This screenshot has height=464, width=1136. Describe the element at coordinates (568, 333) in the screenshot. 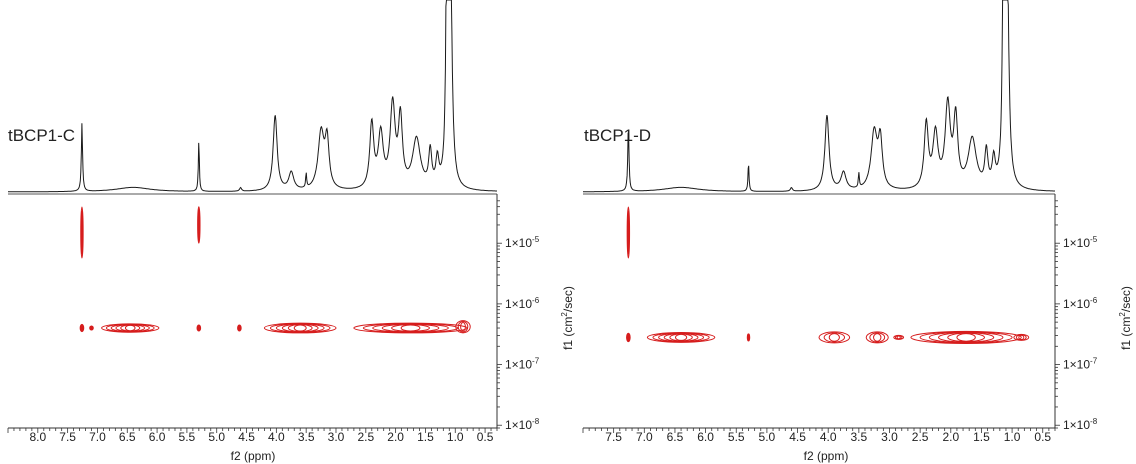

I see `y-axis-label-main: f1 (cm` at that location.